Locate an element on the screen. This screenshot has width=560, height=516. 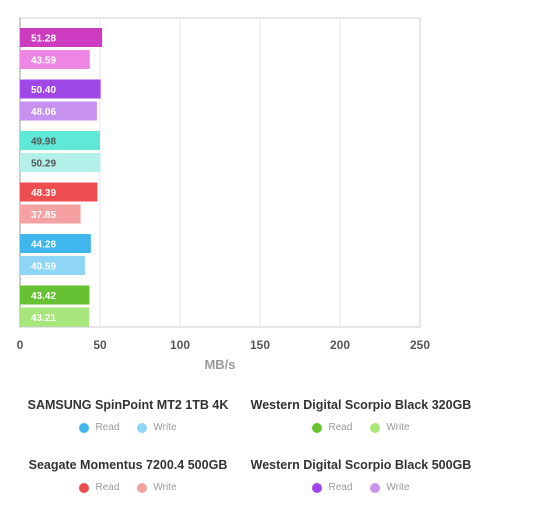
x-tick-label: 100 is located at coordinates (180, 345).